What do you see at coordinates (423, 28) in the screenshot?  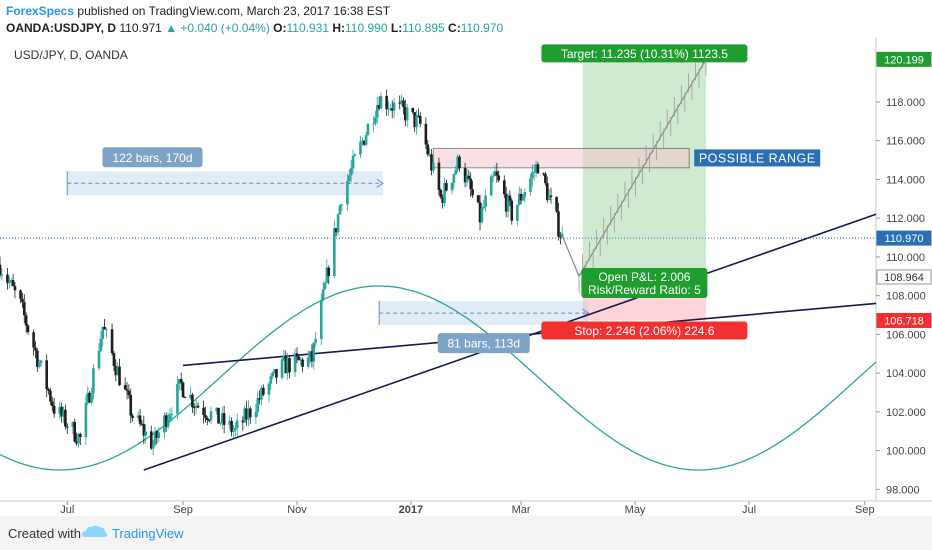 I see `low-value: 110.895` at bounding box center [423, 28].